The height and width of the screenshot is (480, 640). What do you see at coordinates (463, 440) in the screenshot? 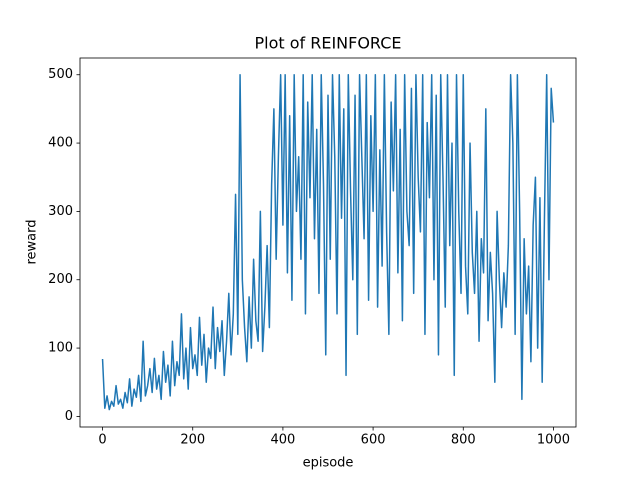
I see `x-tick-label: 800` at bounding box center [463, 440].